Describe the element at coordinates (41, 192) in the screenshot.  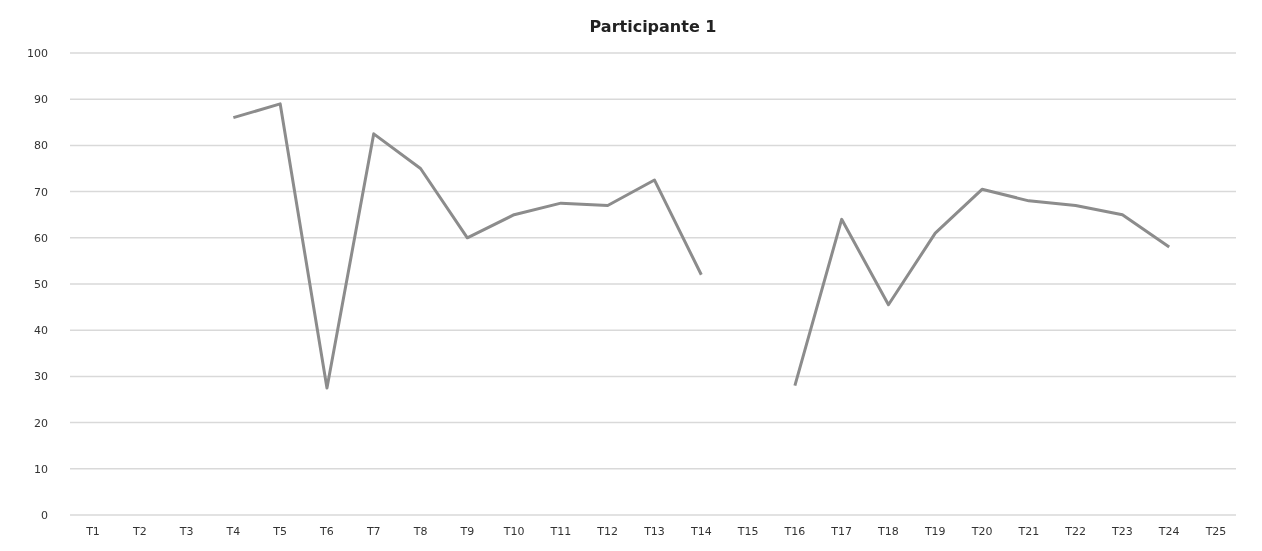
I see `y-tick-label: 70` at that location.